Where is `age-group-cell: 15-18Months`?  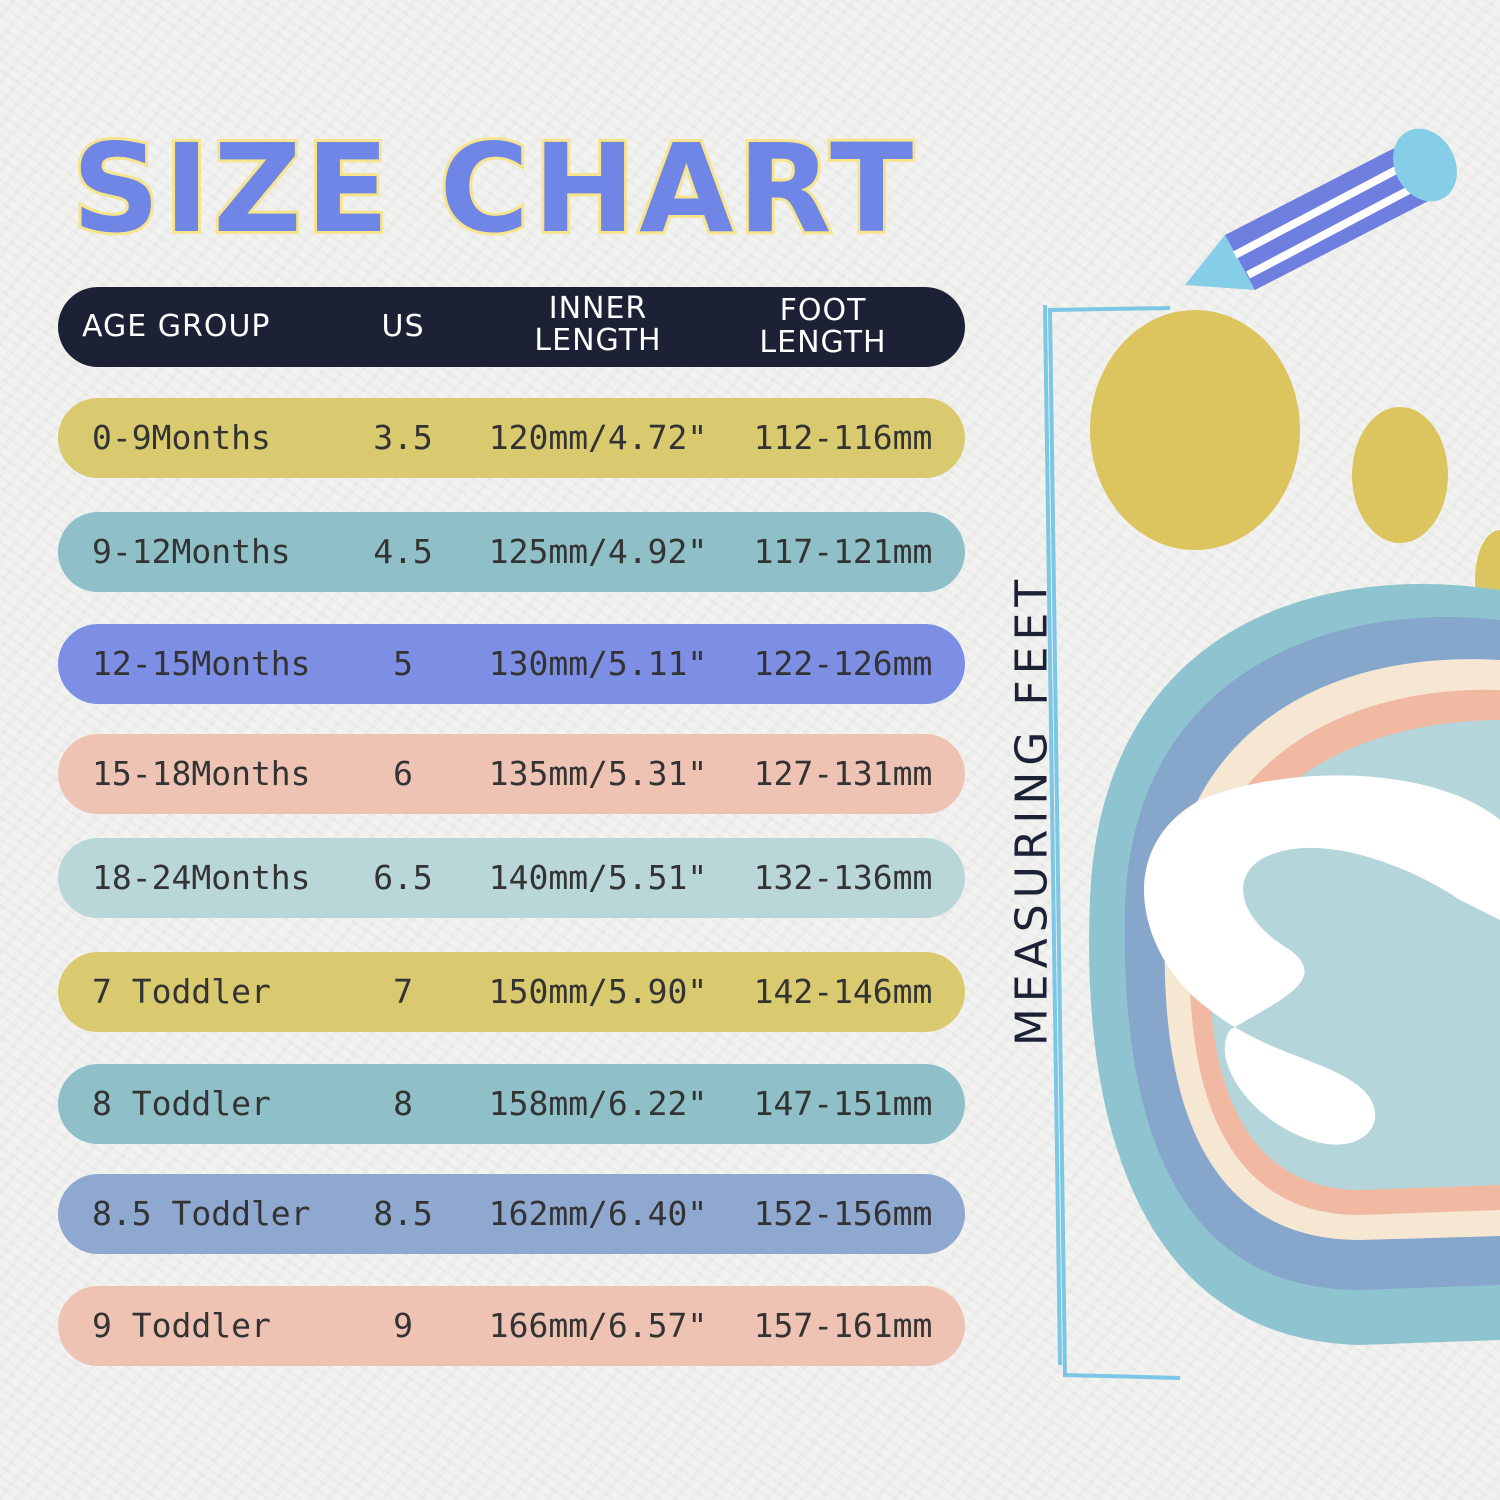
age-group-cell: 15-18Months is located at coordinates (201, 773).